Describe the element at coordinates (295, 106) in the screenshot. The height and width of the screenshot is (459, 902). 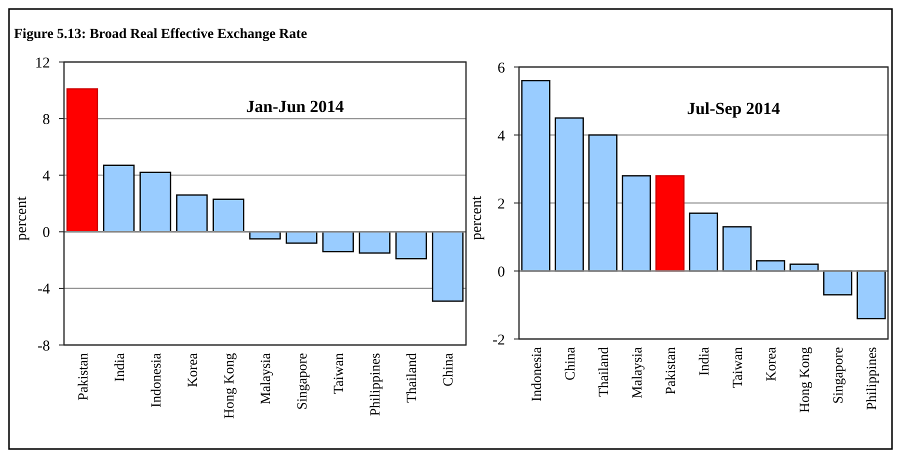
I see `text: Jan-Jun 2014` at that location.